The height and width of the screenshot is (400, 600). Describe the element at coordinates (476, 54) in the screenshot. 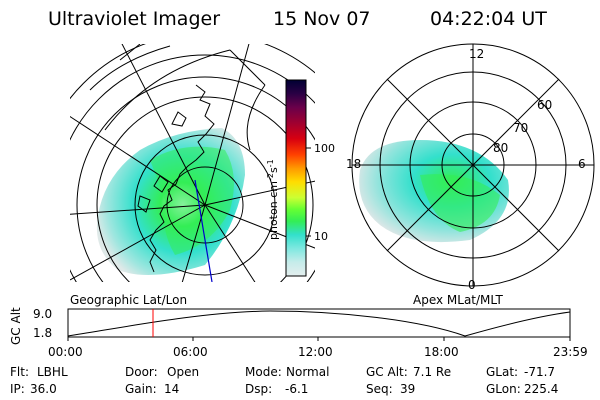

I see `mlt-label-12: 12` at that location.